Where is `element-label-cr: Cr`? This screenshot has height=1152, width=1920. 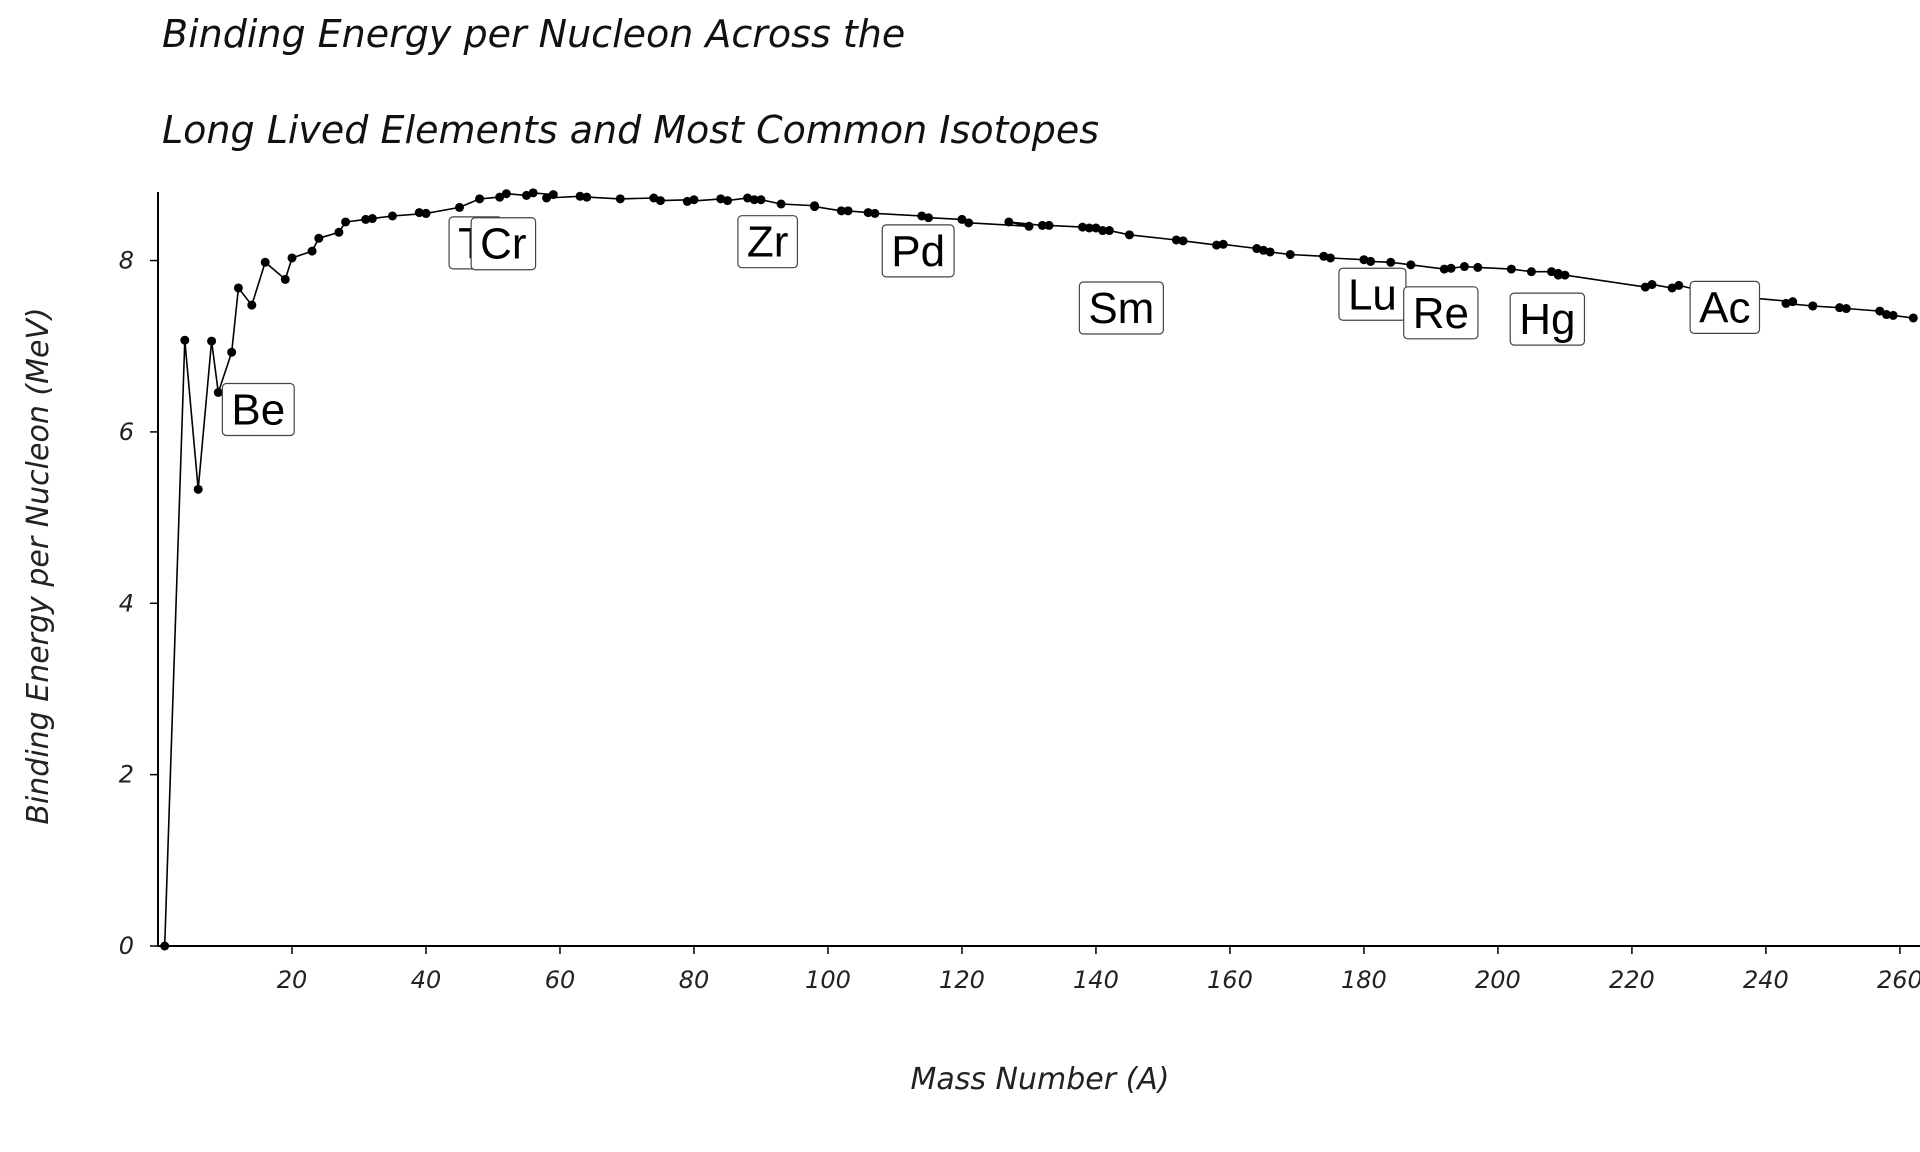
element-label-cr: Cr is located at coordinates (503, 244).